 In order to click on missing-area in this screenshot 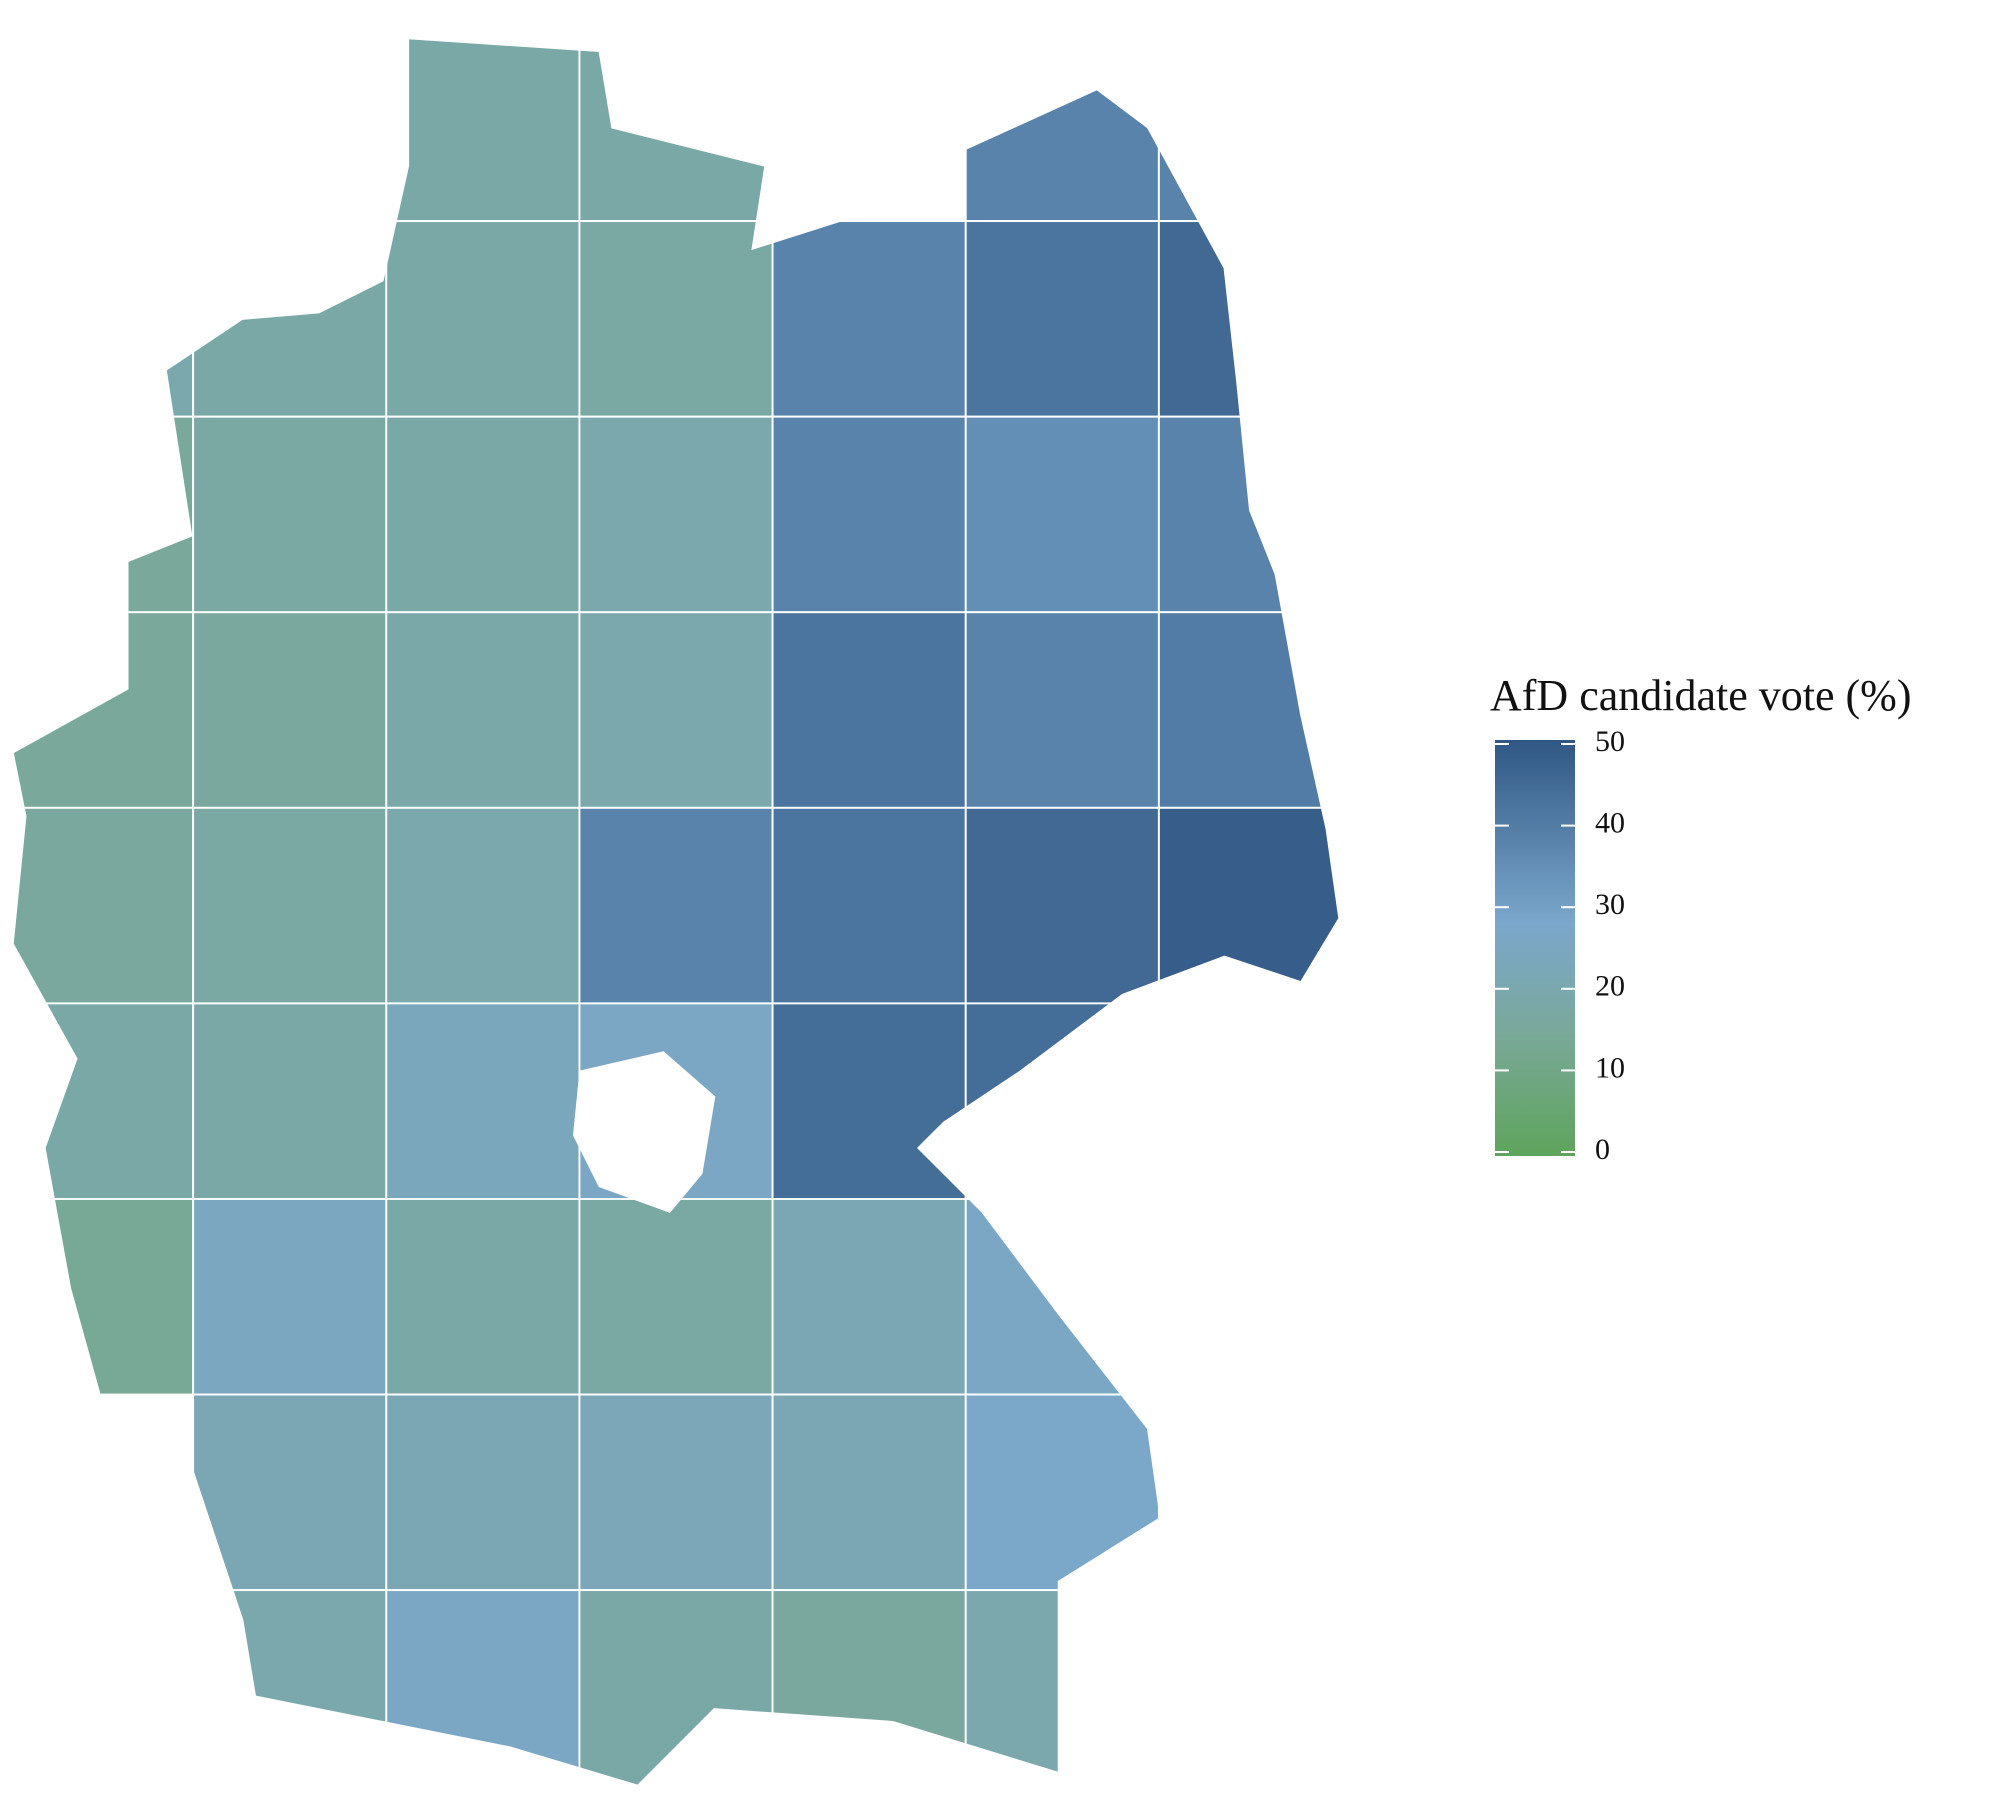, I will do `click(644, 1132)`.